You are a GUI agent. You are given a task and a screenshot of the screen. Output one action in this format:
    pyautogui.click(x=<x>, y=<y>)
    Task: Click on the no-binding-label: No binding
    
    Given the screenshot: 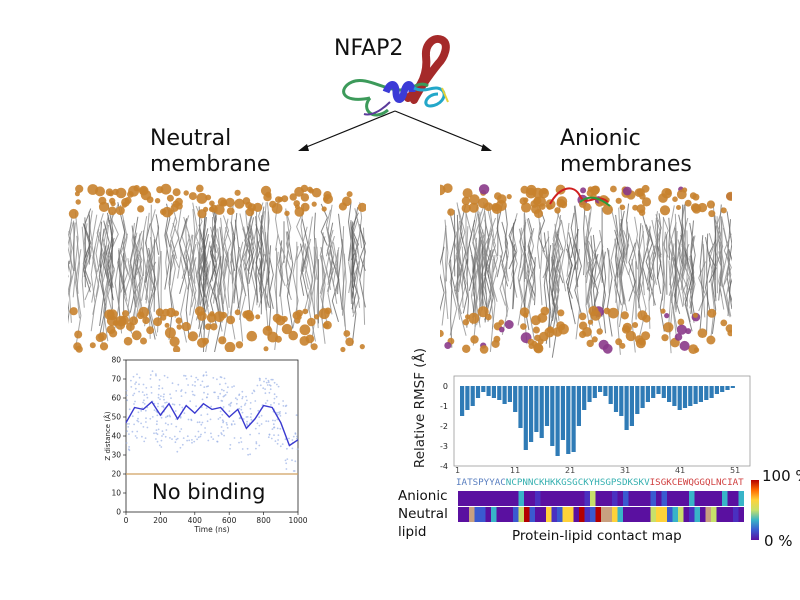 What is the action you would take?
    pyautogui.click(x=209, y=492)
    